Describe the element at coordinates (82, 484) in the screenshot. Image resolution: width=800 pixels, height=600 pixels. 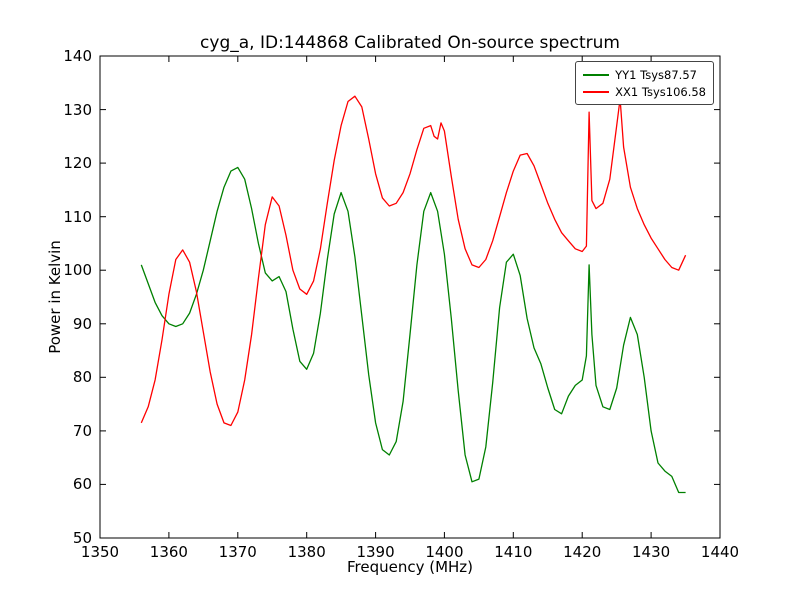
I see `y-tick-label: 60` at that location.